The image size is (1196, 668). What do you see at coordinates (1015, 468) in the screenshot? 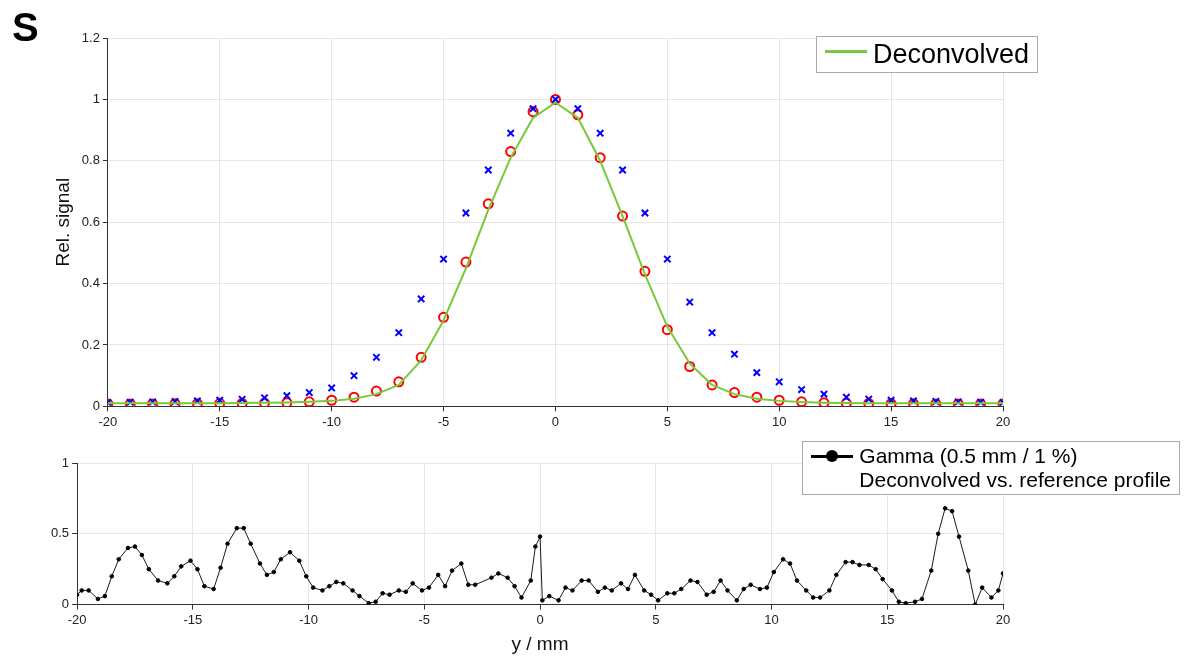
I see `legend-label: Gamma (0.5 mm / 1 %) Deconvolved vs. reference profile` at bounding box center [1015, 468].